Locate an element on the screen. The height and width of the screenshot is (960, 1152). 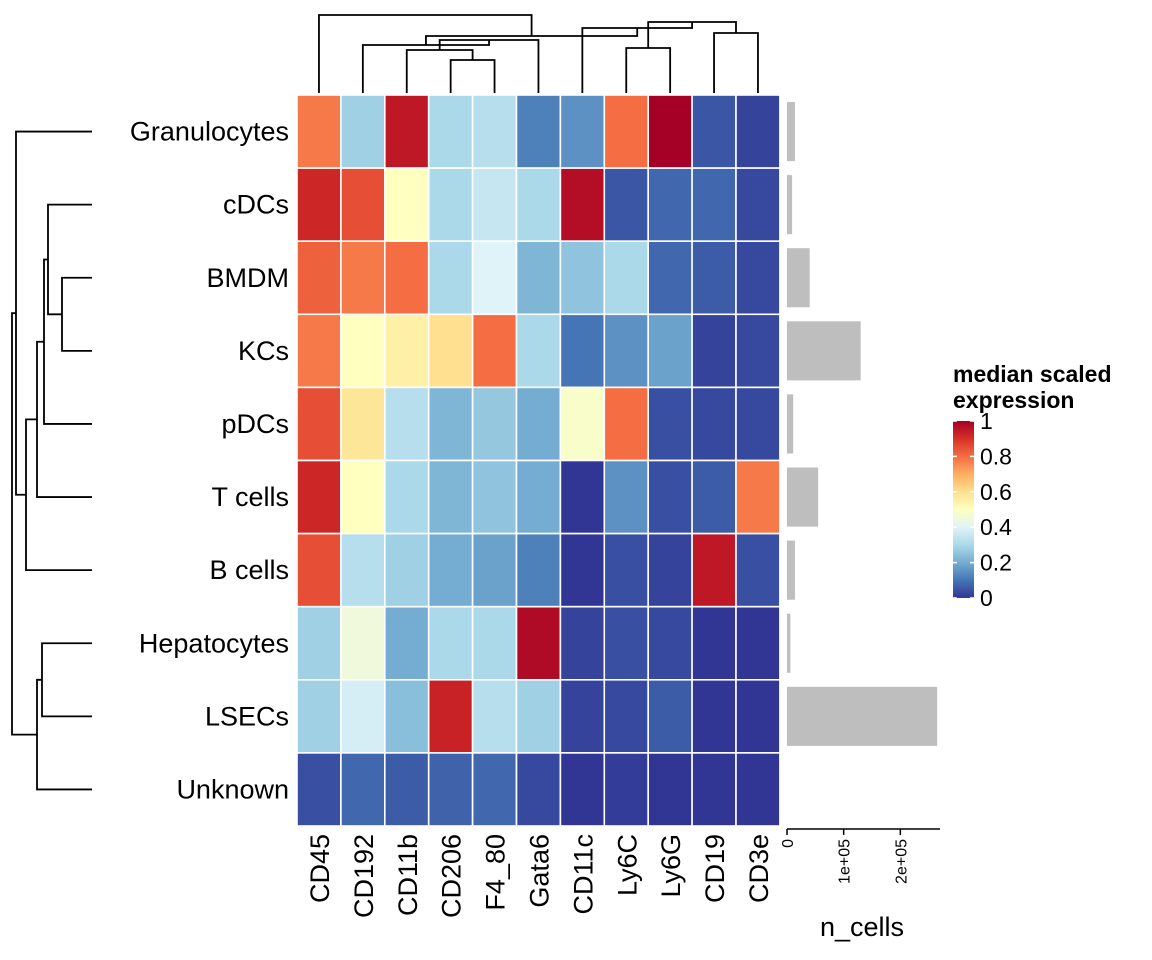
legend-tick-label: 0.4 is located at coordinates (996, 527).